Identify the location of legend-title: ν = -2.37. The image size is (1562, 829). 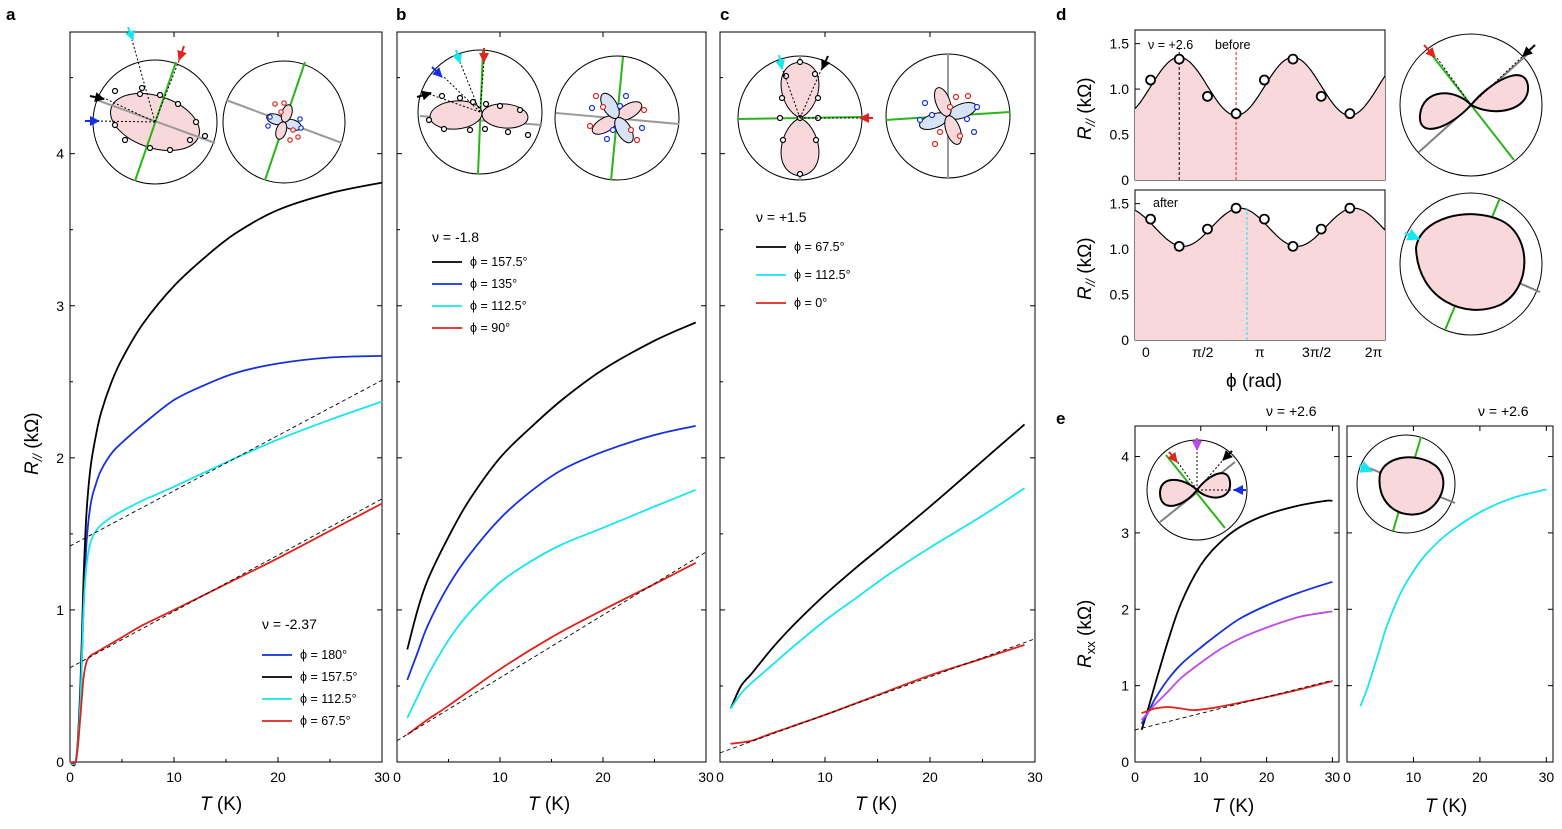
(289, 624).